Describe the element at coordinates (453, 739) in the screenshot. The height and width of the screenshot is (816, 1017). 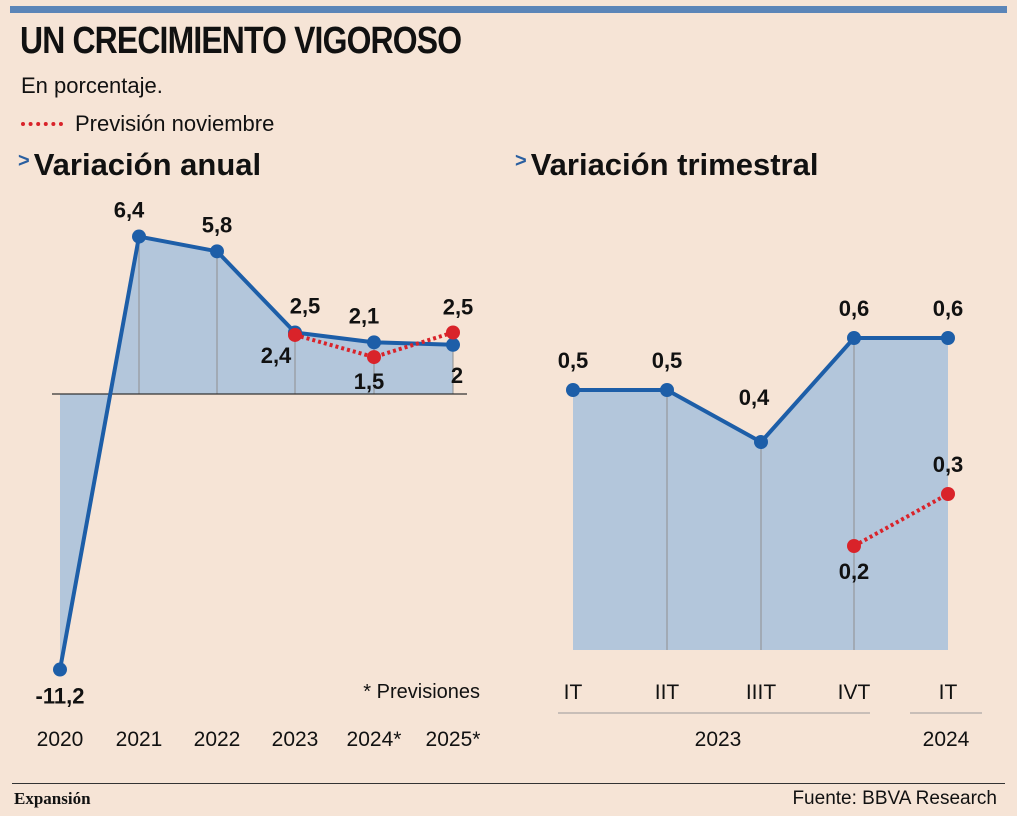
I see `annual-x-tick-label: 2025*` at that location.